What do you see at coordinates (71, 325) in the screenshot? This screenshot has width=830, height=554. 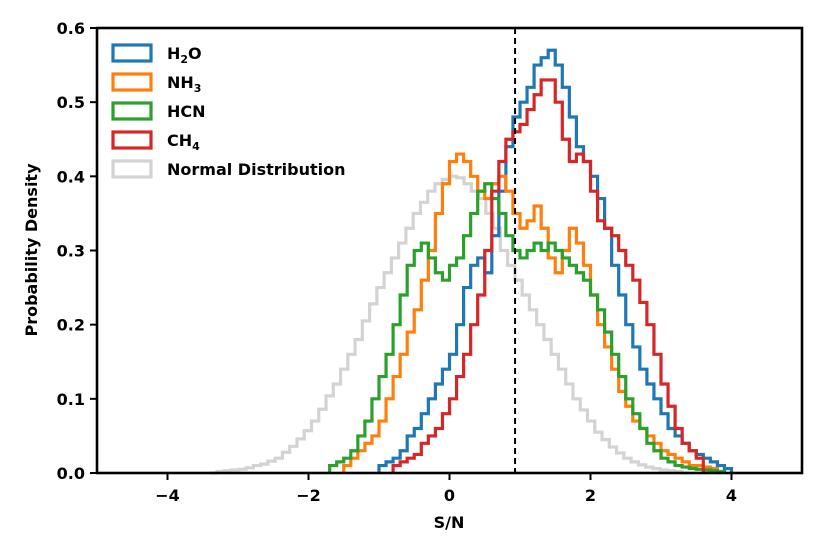 I see `y-tick-label: 0.2` at bounding box center [71, 325].